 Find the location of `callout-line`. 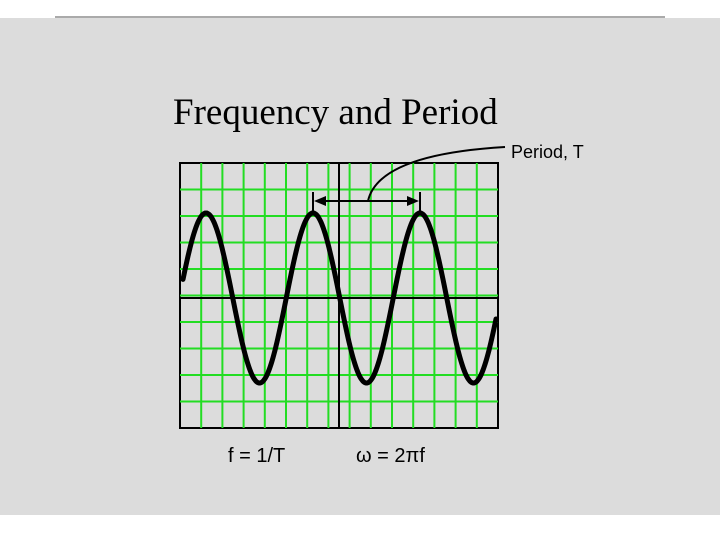

callout-line is located at coordinates (436, 174).